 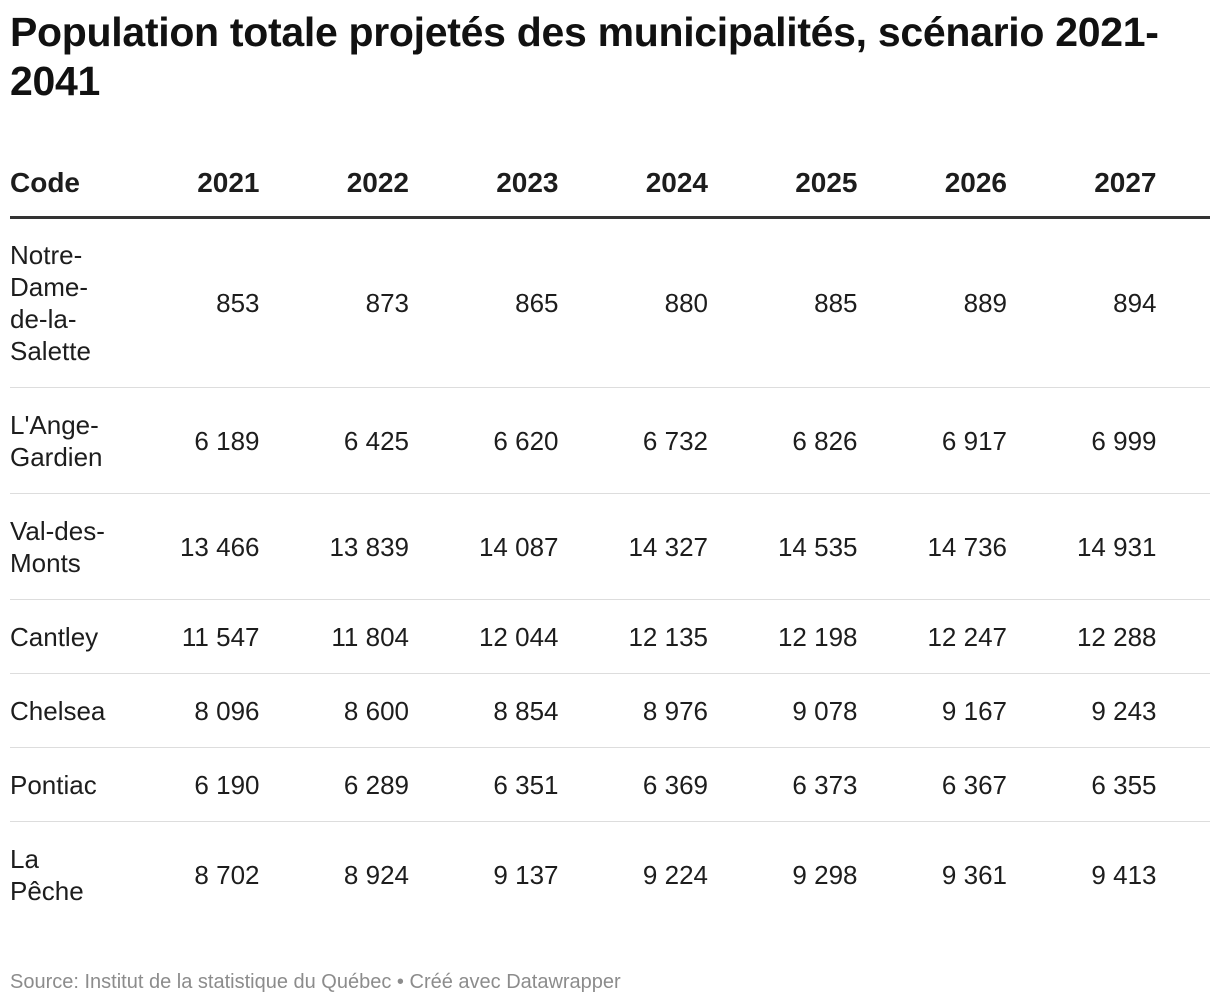 What do you see at coordinates (783, 710) in the screenshot?
I see `value-cell-2025: 9 078` at bounding box center [783, 710].